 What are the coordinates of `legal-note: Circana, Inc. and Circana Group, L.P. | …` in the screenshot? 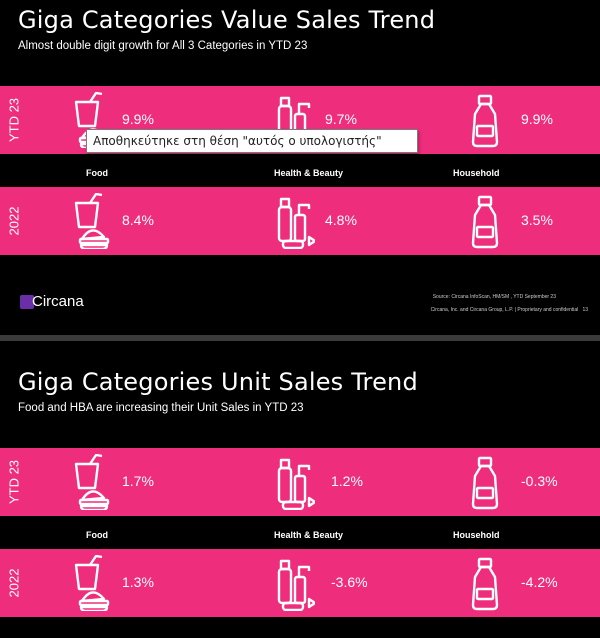 It's located at (509, 310).